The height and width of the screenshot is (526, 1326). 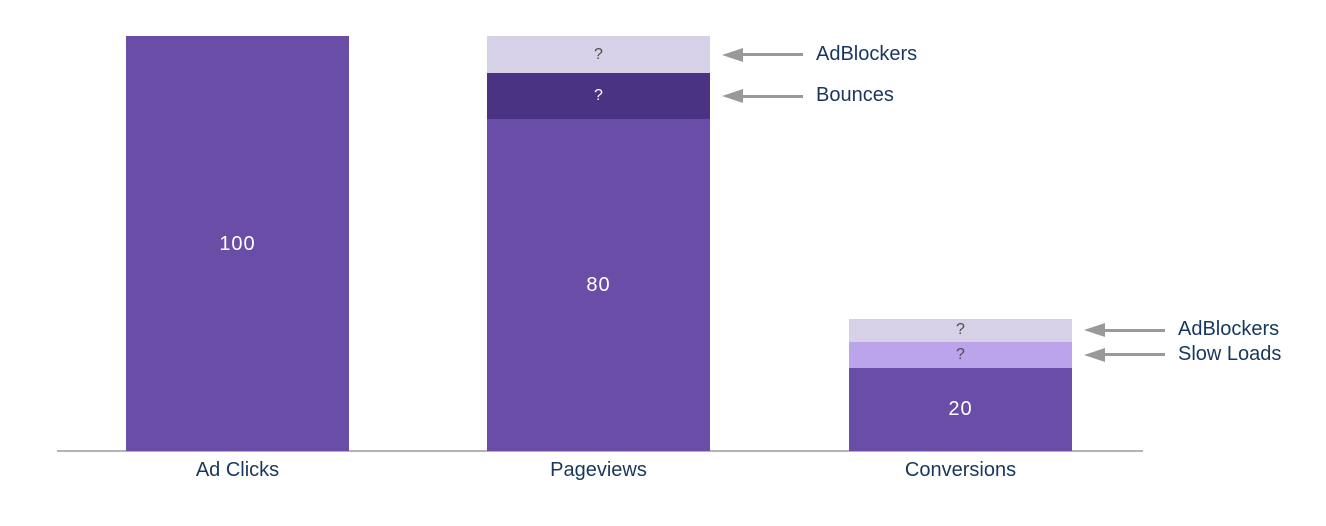 I want to click on segment-slow-loads: ?, so click(x=960, y=354).